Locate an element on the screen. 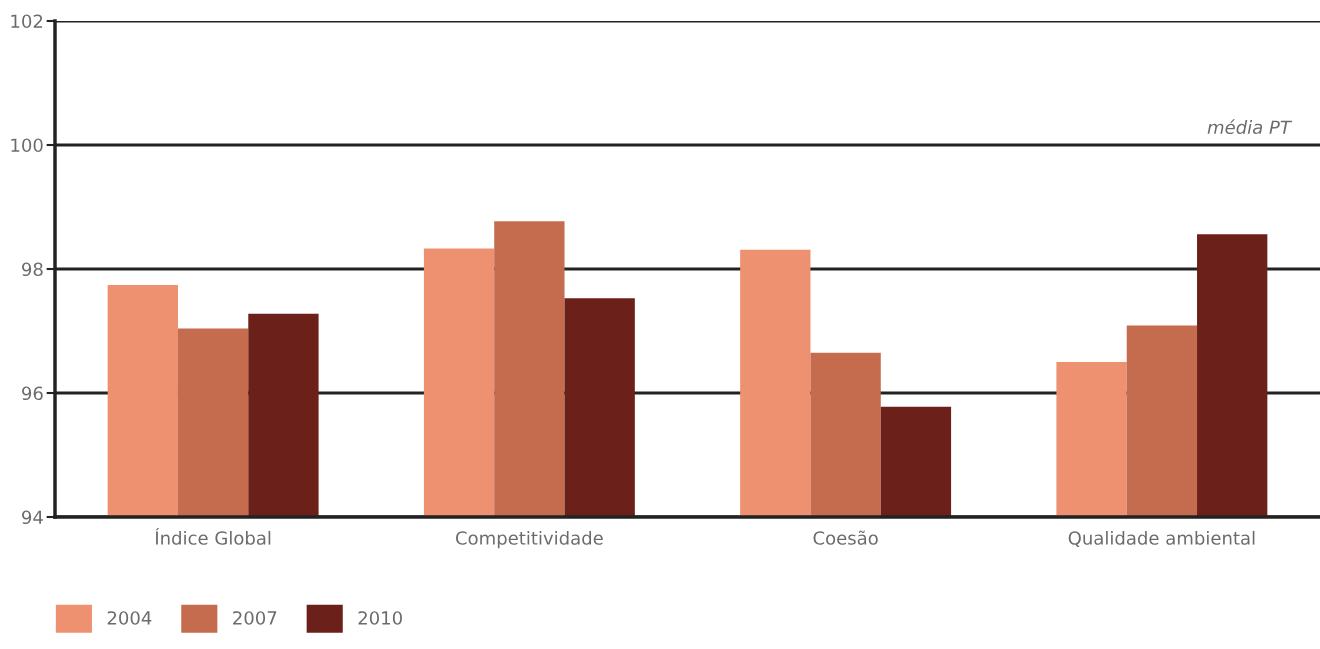 This screenshot has width=1320, height=649. y-tick-label: 100 is located at coordinates (27, 145).